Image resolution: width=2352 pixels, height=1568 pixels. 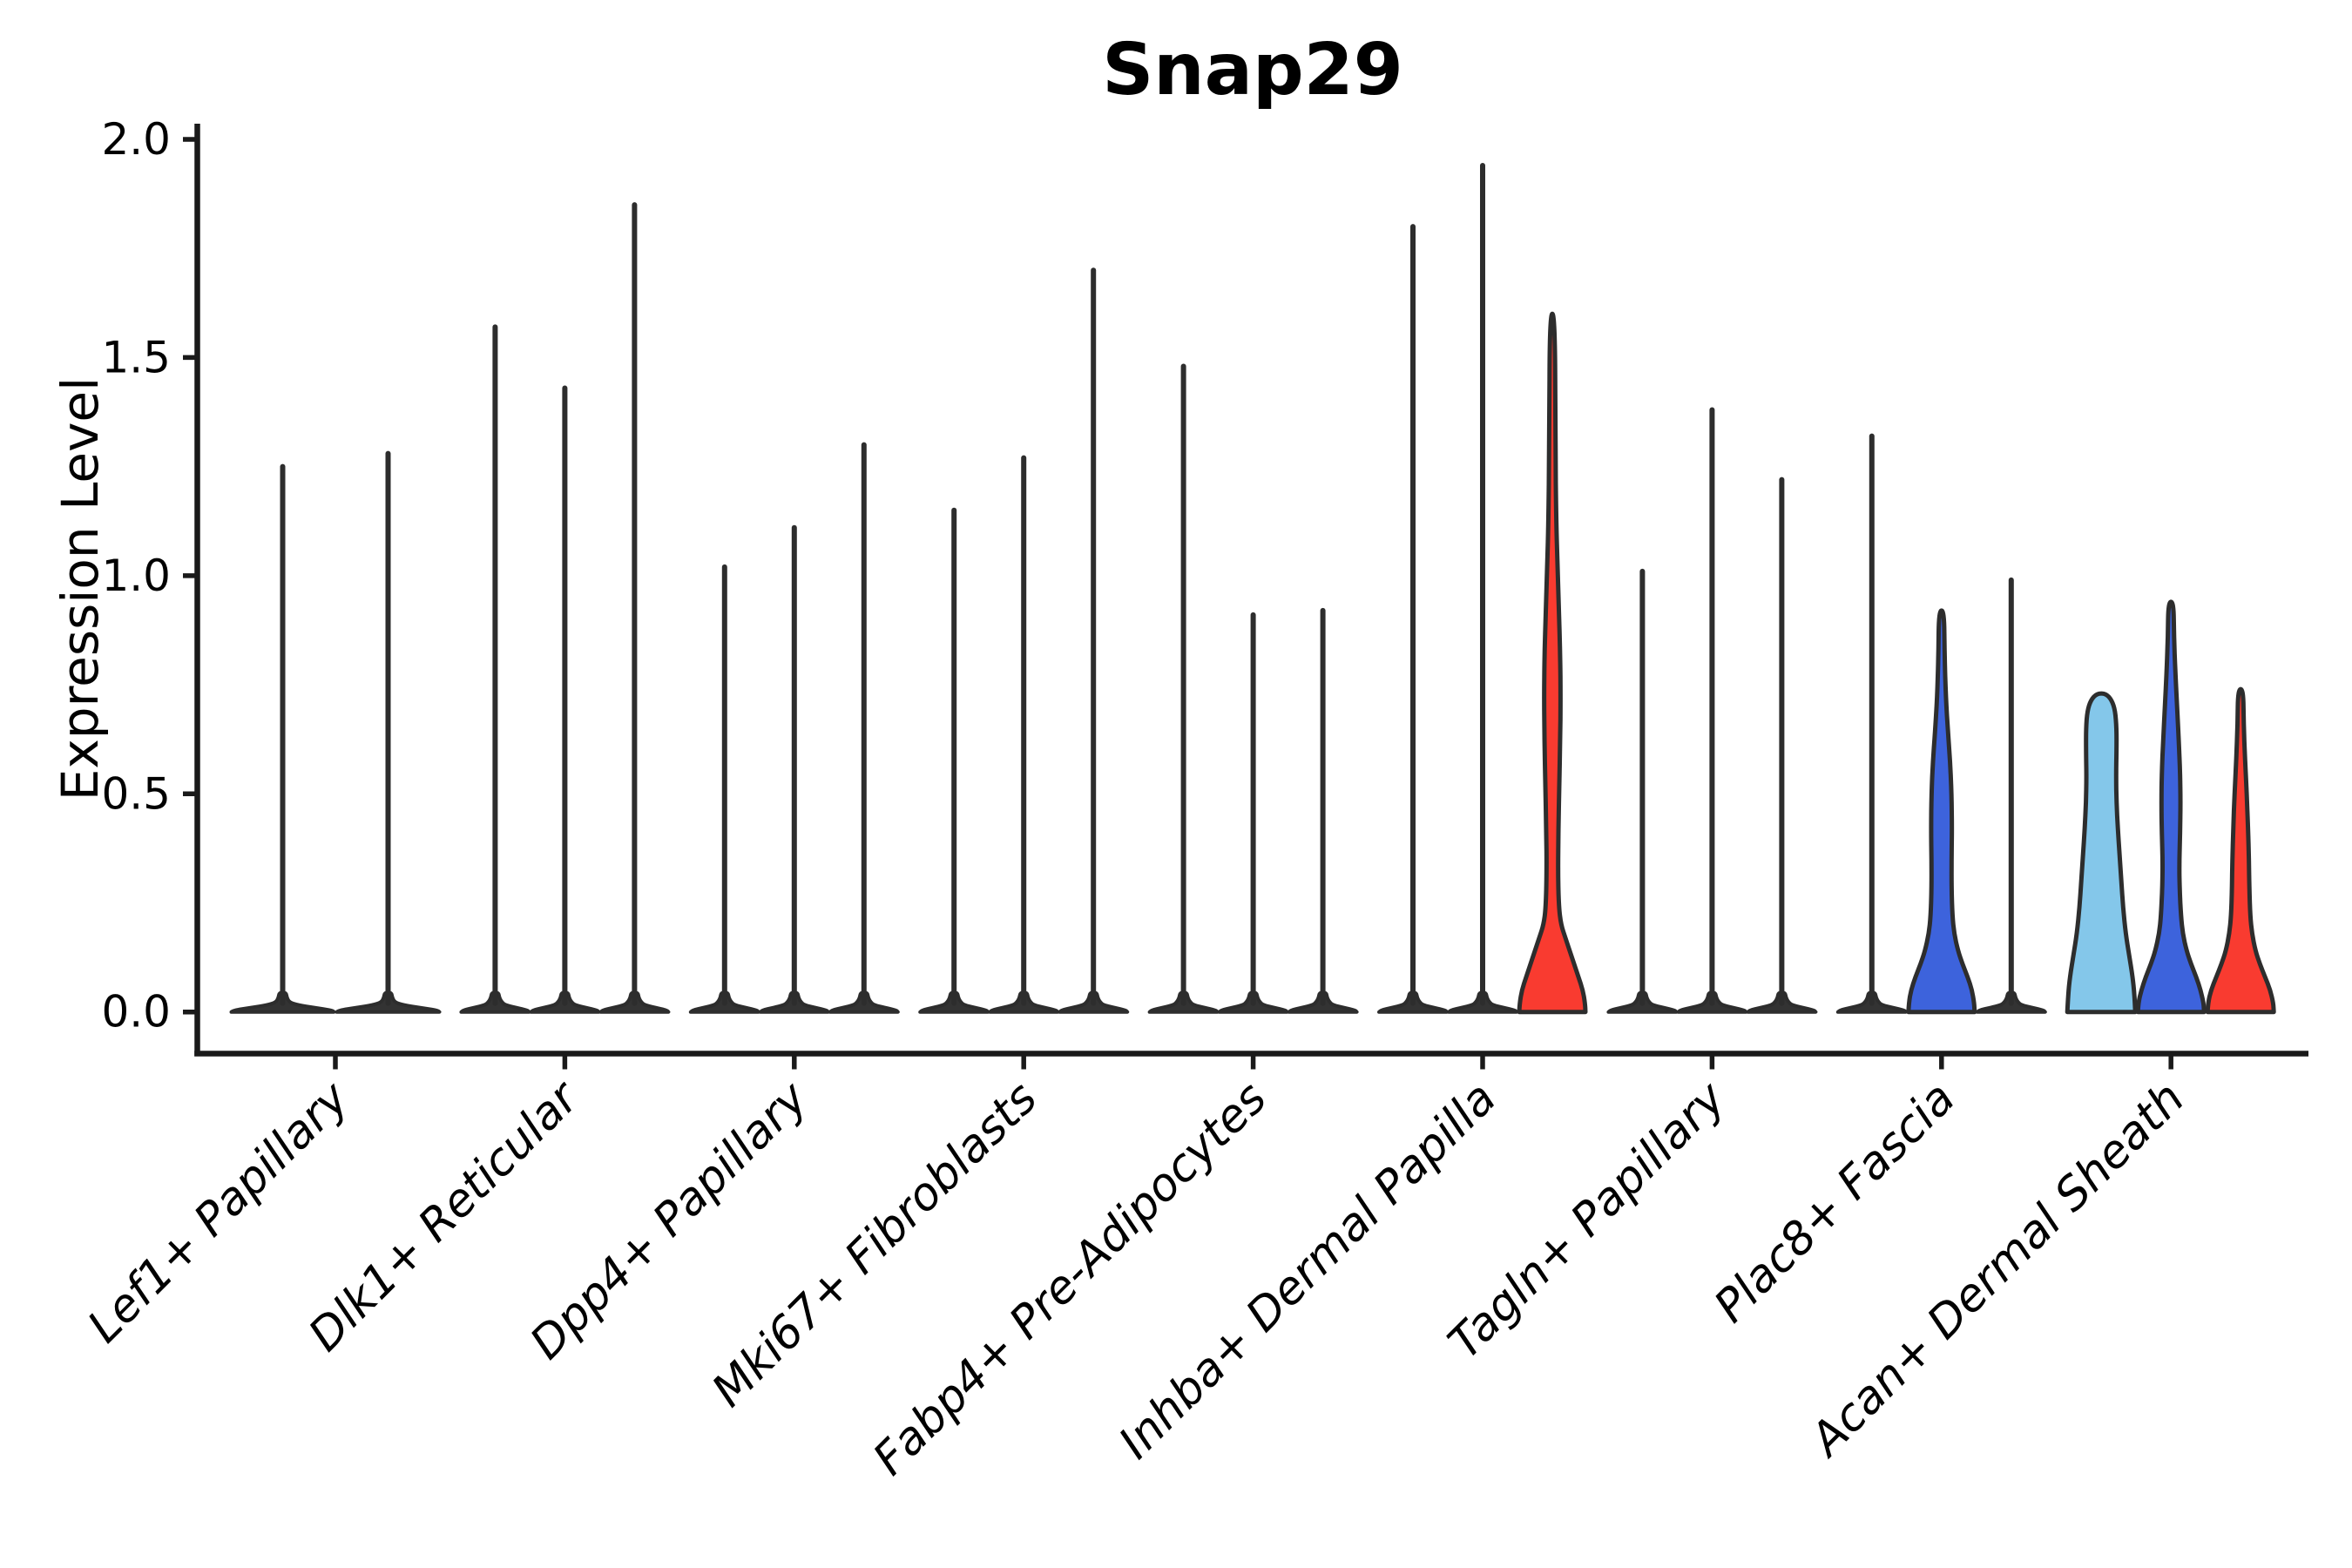 I want to click on y-tick-label: 0.5, so click(x=136, y=793).